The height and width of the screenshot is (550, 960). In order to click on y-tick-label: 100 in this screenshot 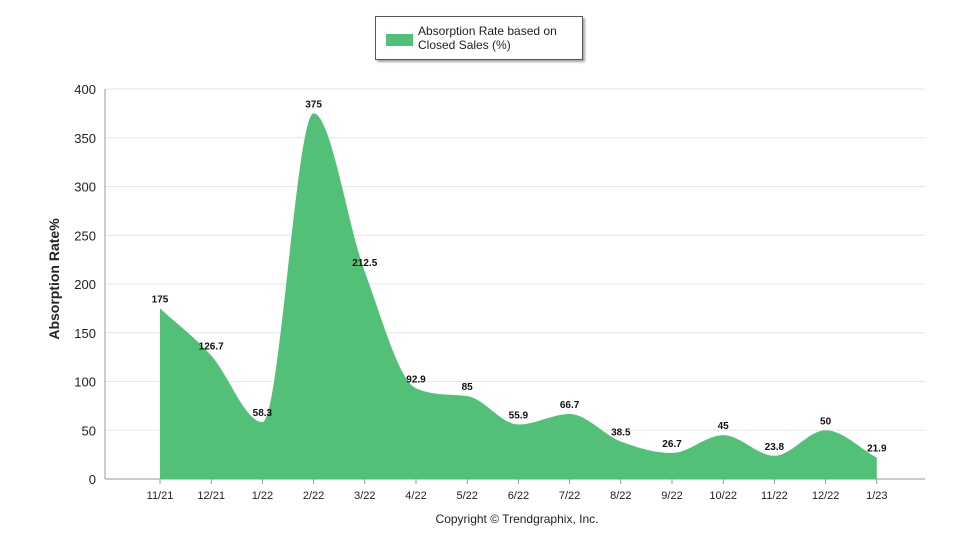, I will do `click(85, 382)`.